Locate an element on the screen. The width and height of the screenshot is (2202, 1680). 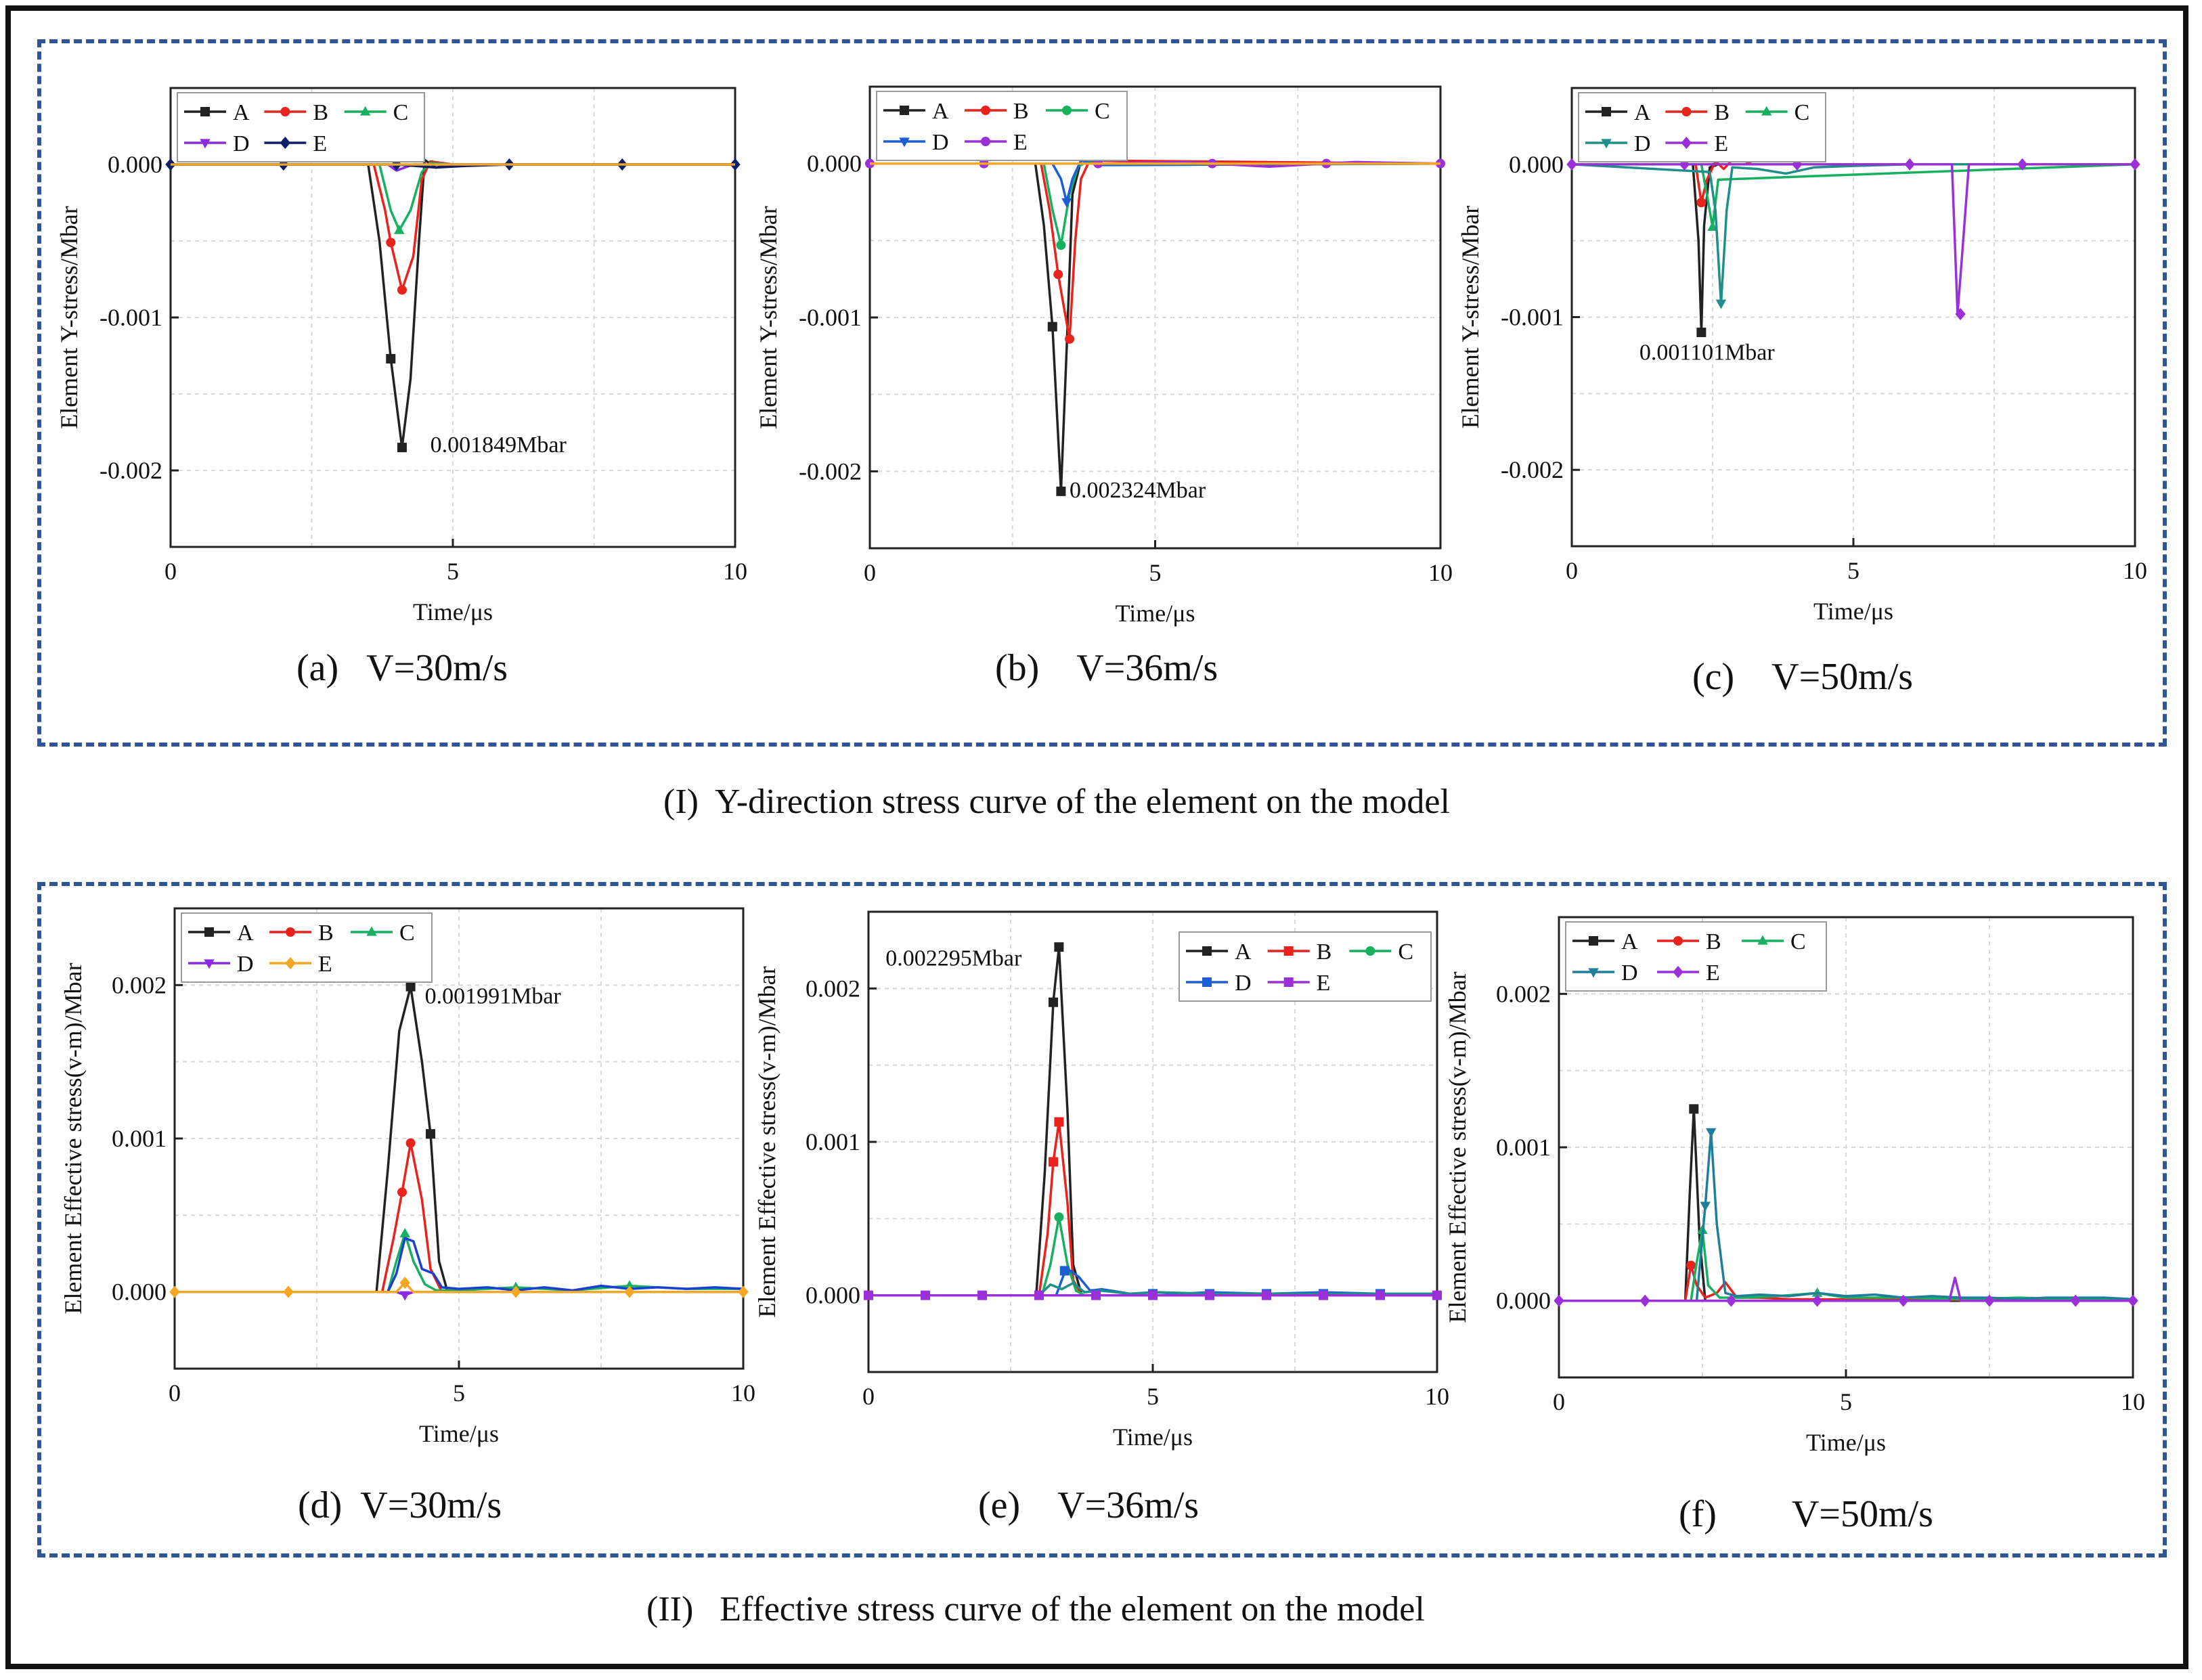
chart-a-ytick-label-2: -0.002 is located at coordinates (131, 471).